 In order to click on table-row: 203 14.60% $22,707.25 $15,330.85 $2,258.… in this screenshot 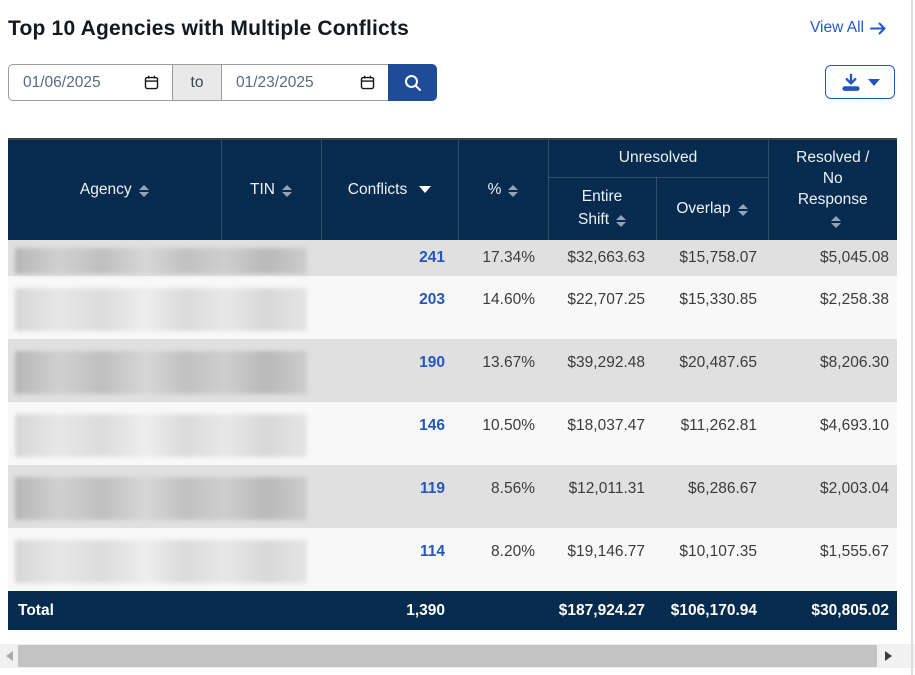, I will do `click(452, 307)`.